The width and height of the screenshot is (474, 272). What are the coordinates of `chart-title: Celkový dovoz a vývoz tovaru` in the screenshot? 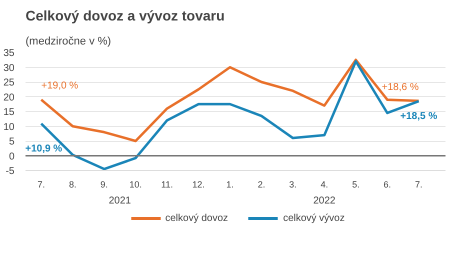 It's located at (125, 16).